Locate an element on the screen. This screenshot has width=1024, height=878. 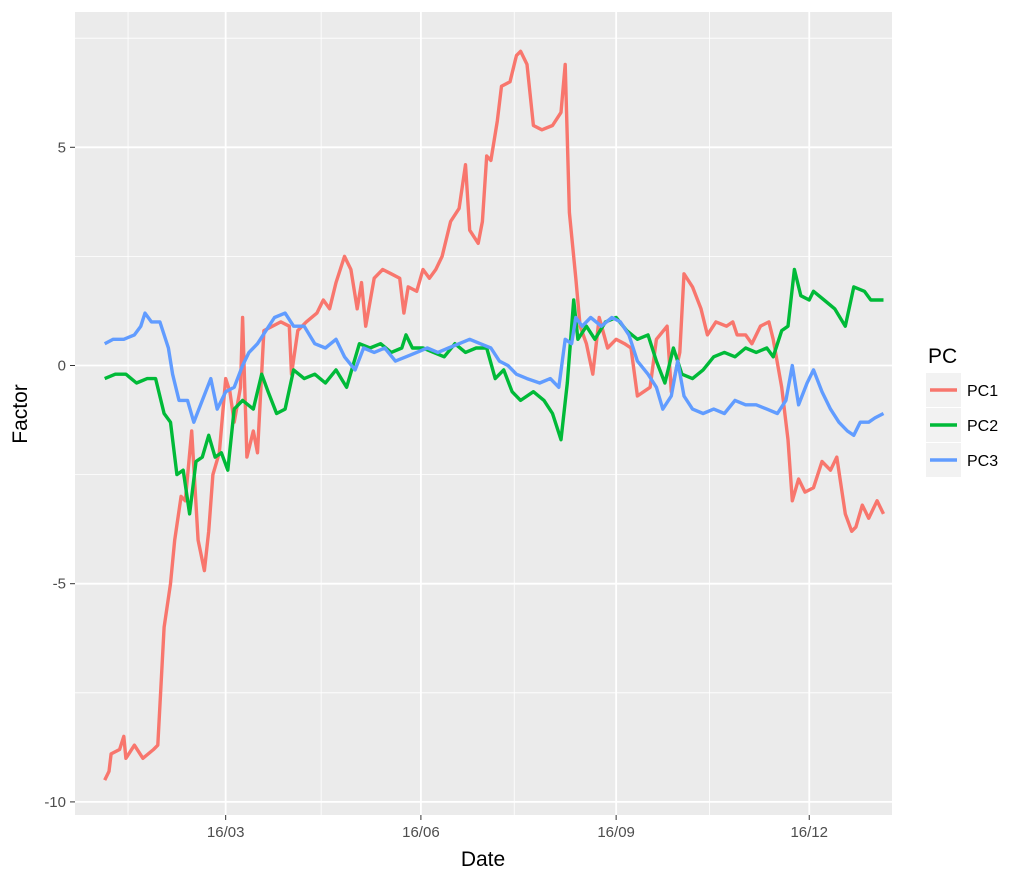
y-axis-ticks: -10 -5 0 5 is located at coordinates (59, 475).